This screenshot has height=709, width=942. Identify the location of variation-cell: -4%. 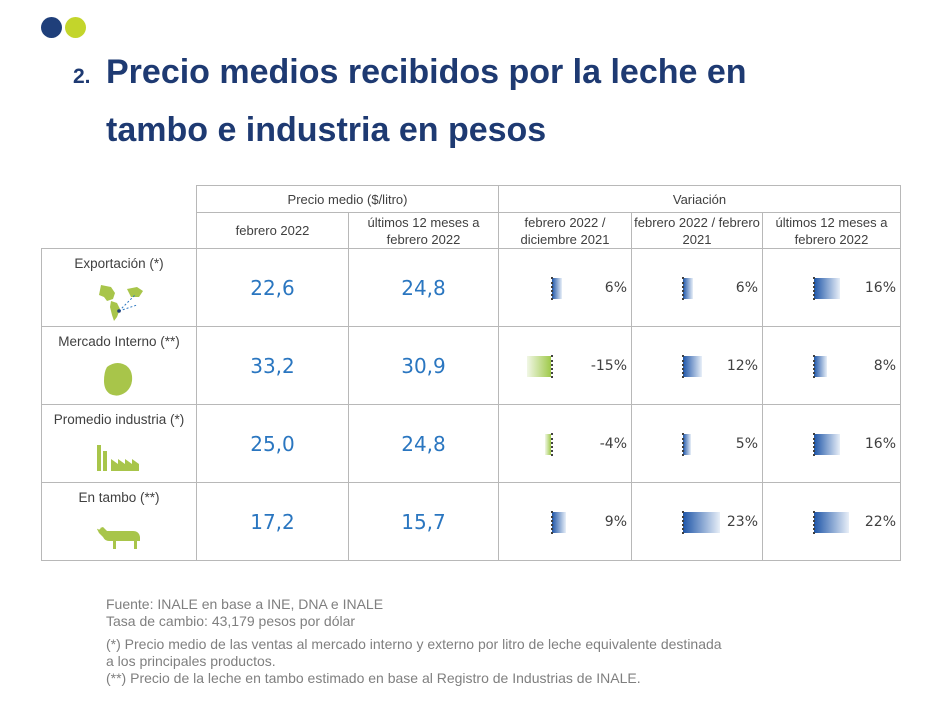
(565, 443).